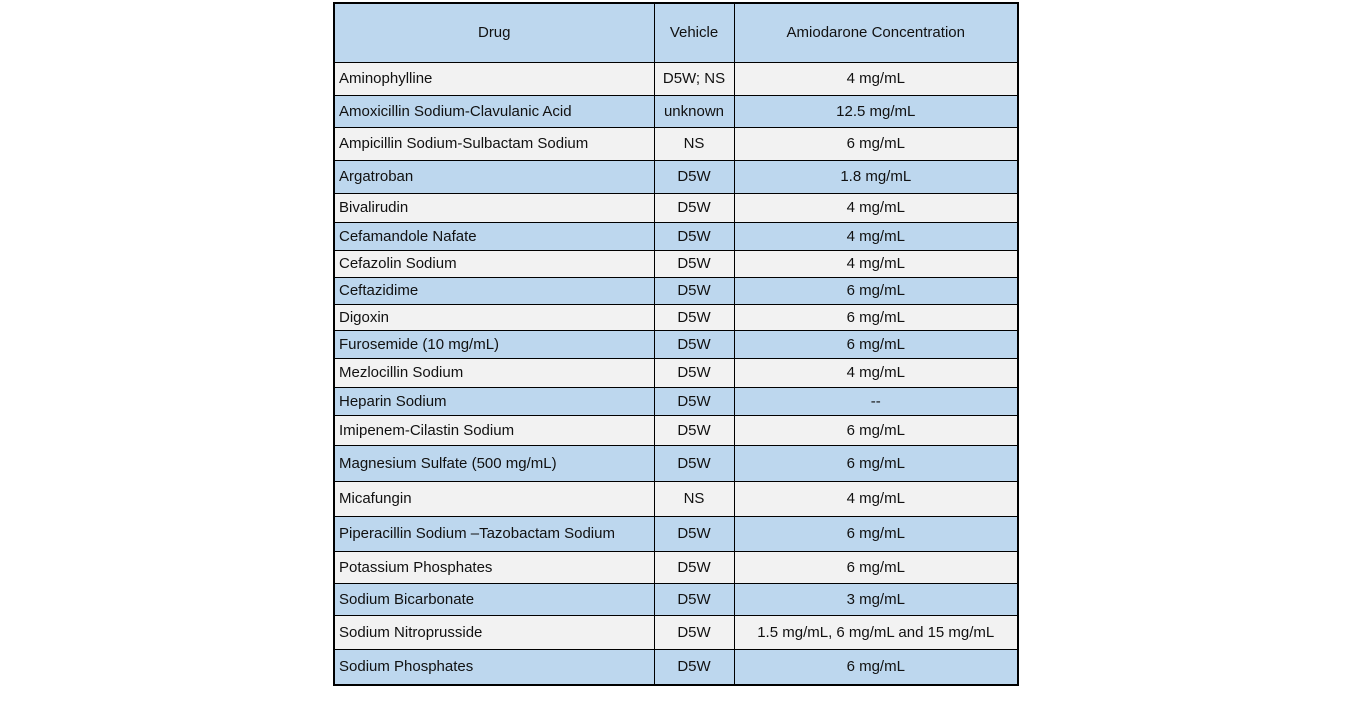 This screenshot has height=725, width=1350. I want to click on drug-cell: Piperacillin Sodium –Tazobactam Sodium, so click(494, 534).